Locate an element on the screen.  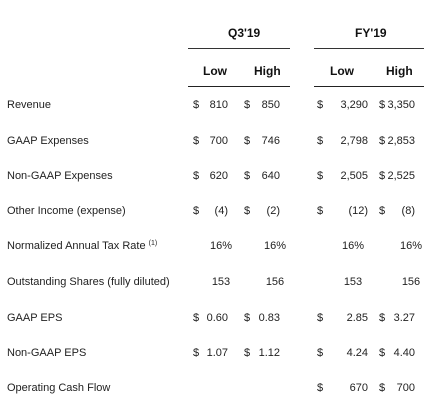
q3-header-rule is located at coordinates (239, 86).